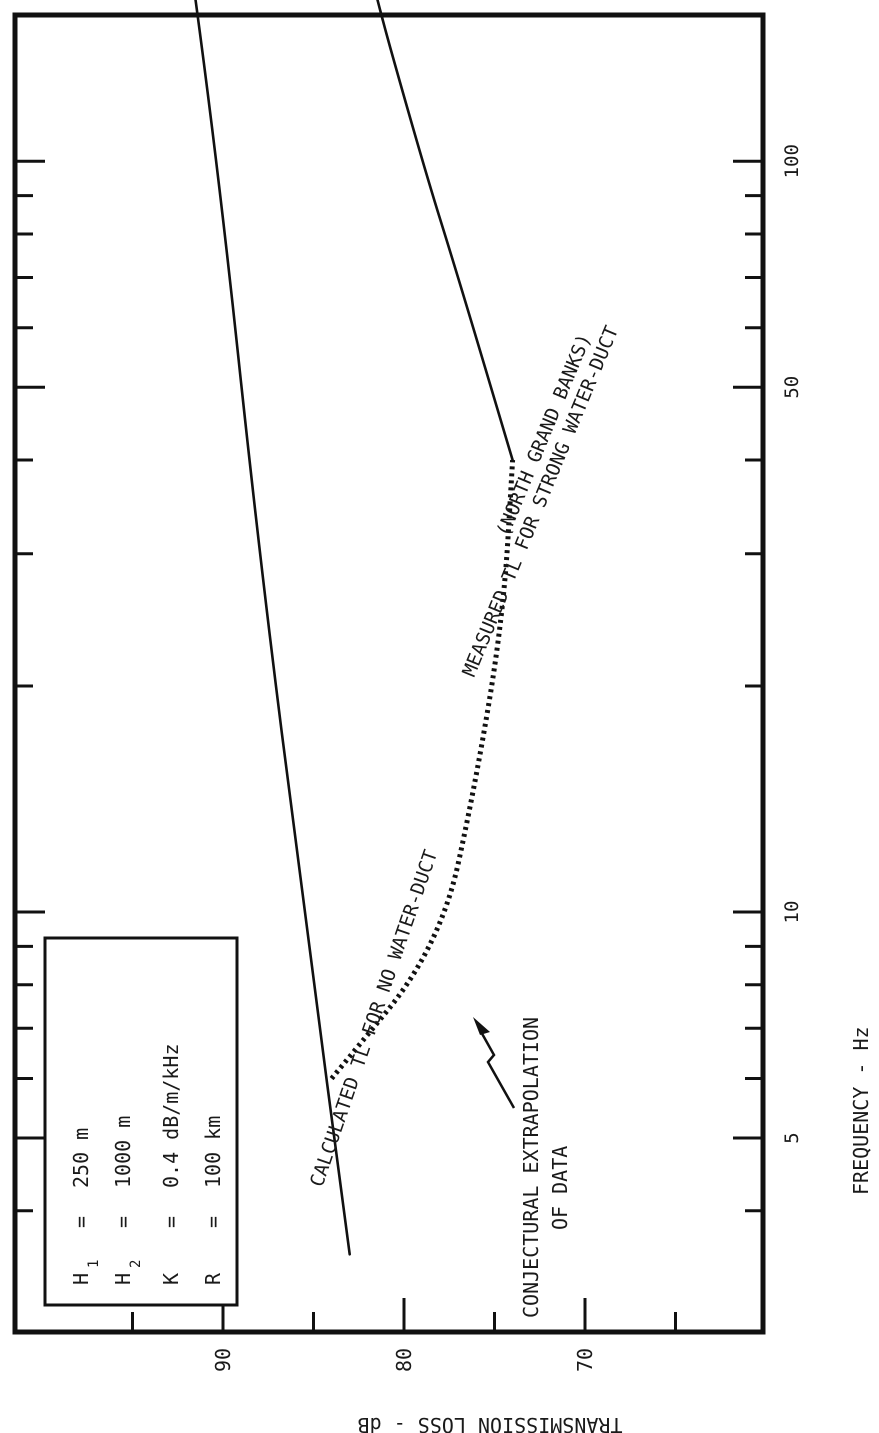 This screenshot has height=1433, width=879. What do you see at coordinates (123, 1152) in the screenshot?
I see `param-value: 1000 m` at bounding box center [123, 1152].